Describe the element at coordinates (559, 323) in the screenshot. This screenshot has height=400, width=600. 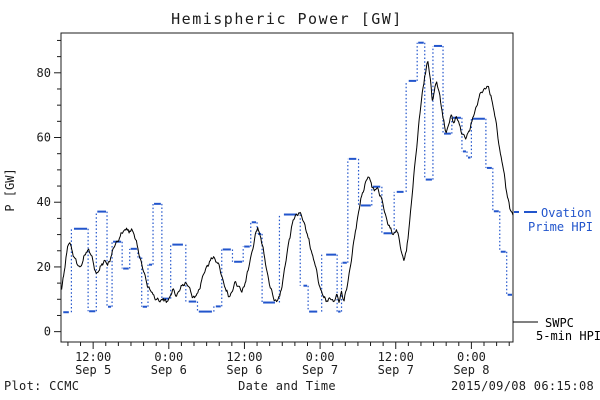
I see `legend-label: SWPC` at that location.